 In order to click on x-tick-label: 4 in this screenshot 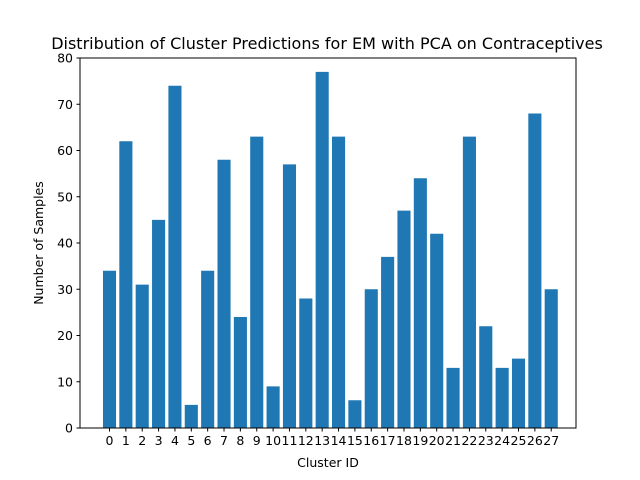, I will do `click(175, 440)`.